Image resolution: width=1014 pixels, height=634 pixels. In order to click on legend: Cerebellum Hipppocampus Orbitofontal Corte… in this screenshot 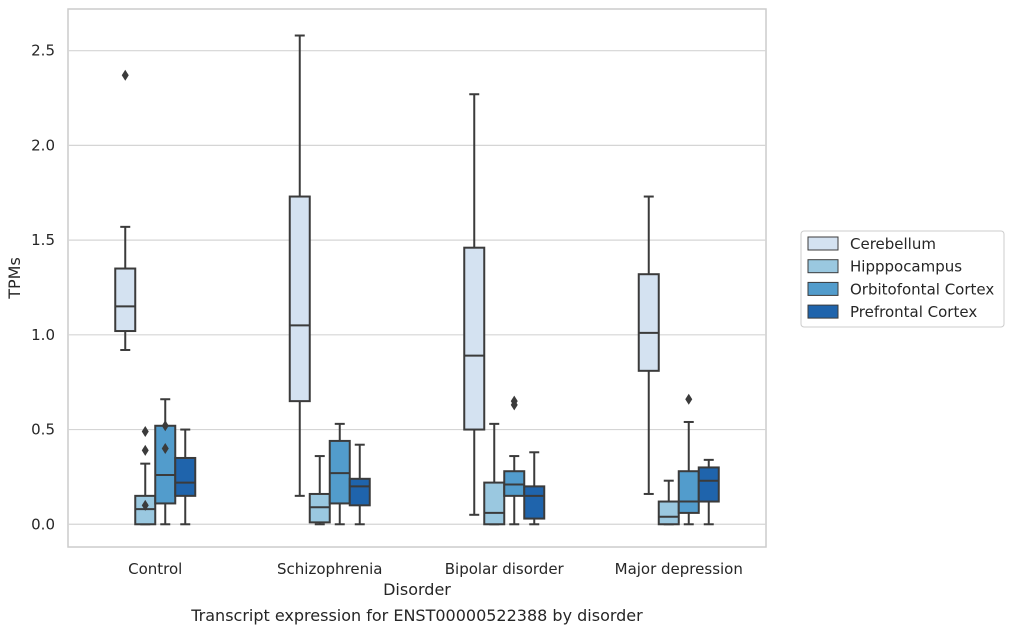, I will do `click(902, 279)`.